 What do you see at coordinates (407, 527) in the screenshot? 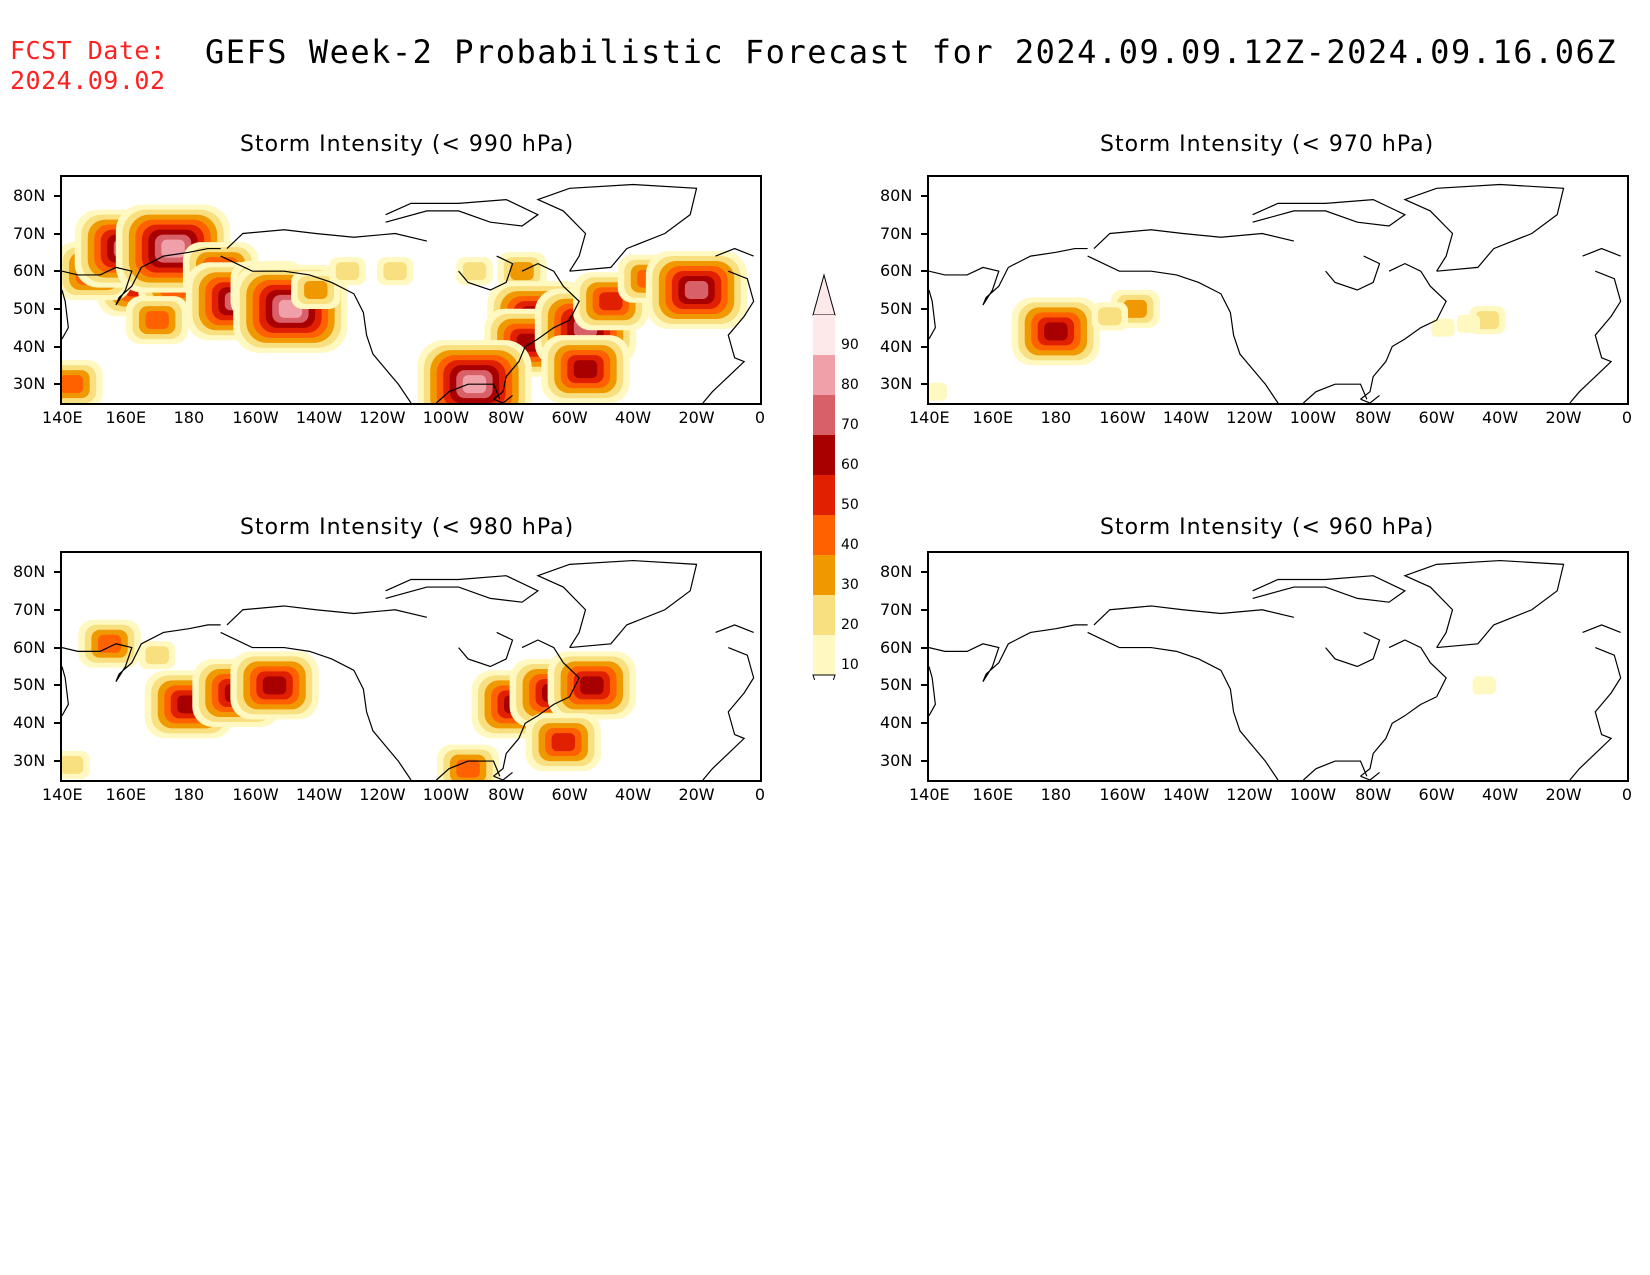
I see `panel-title: Storm Intensity (< 980 hPa)` at bounding box center [407, 527].